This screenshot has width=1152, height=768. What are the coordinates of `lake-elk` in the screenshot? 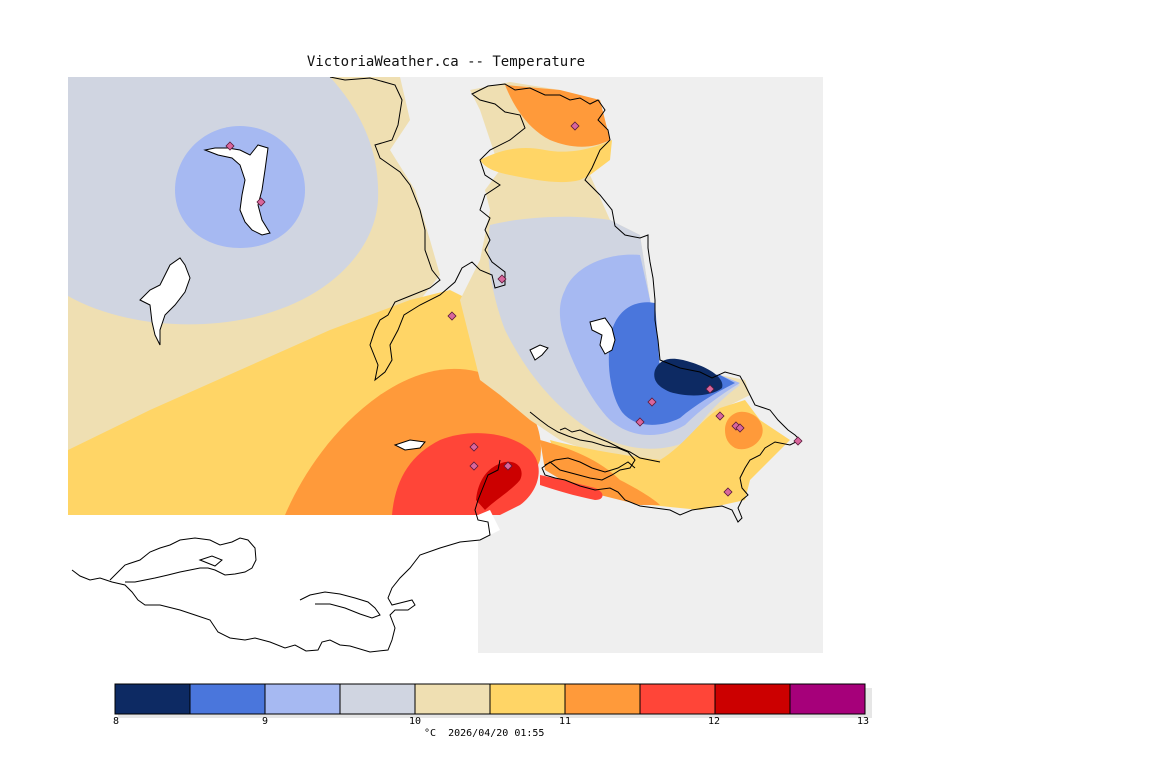 It's located at (602, 336).